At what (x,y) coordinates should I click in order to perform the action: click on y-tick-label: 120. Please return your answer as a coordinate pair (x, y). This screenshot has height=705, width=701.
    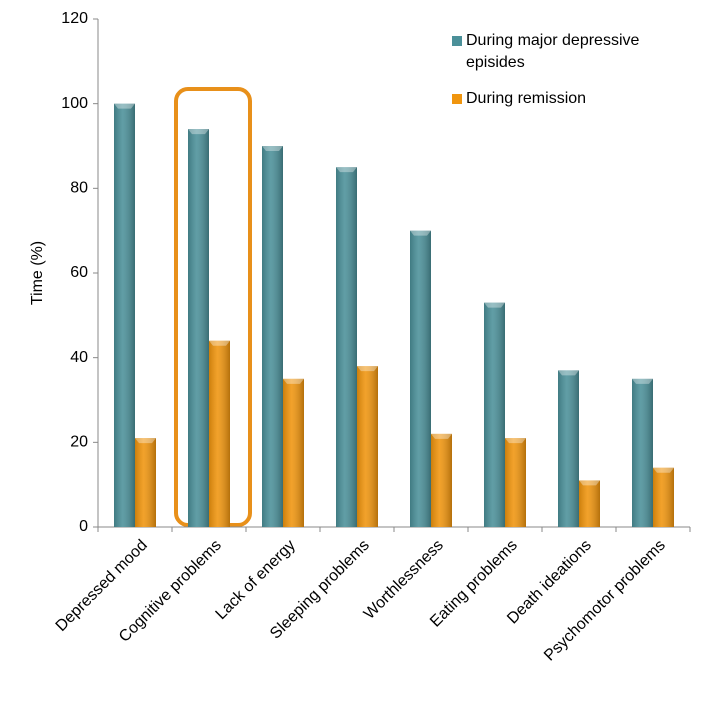
    Looking at the image, I should click on (74, 18).